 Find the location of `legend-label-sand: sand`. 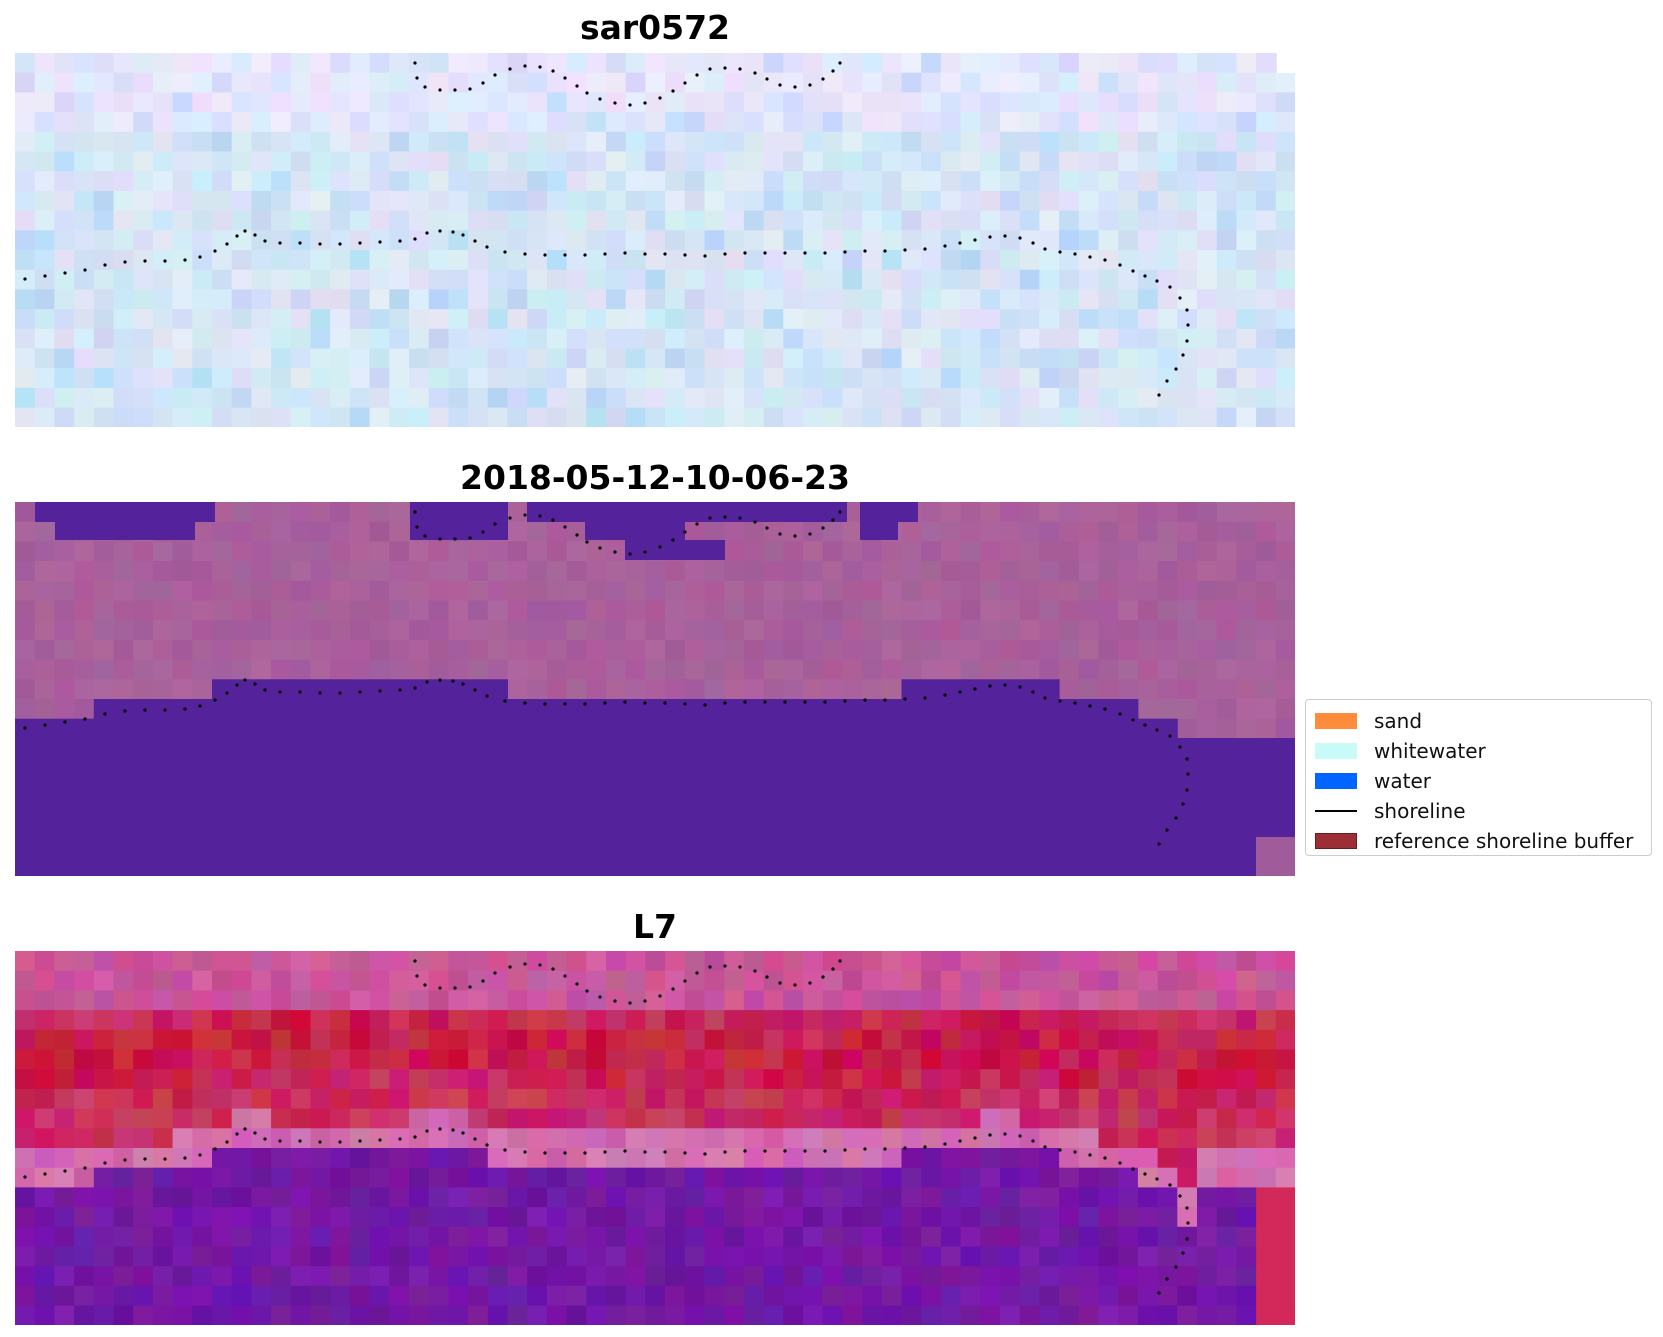

legend-label-sand: sand is located at coordinates (1398, 721).